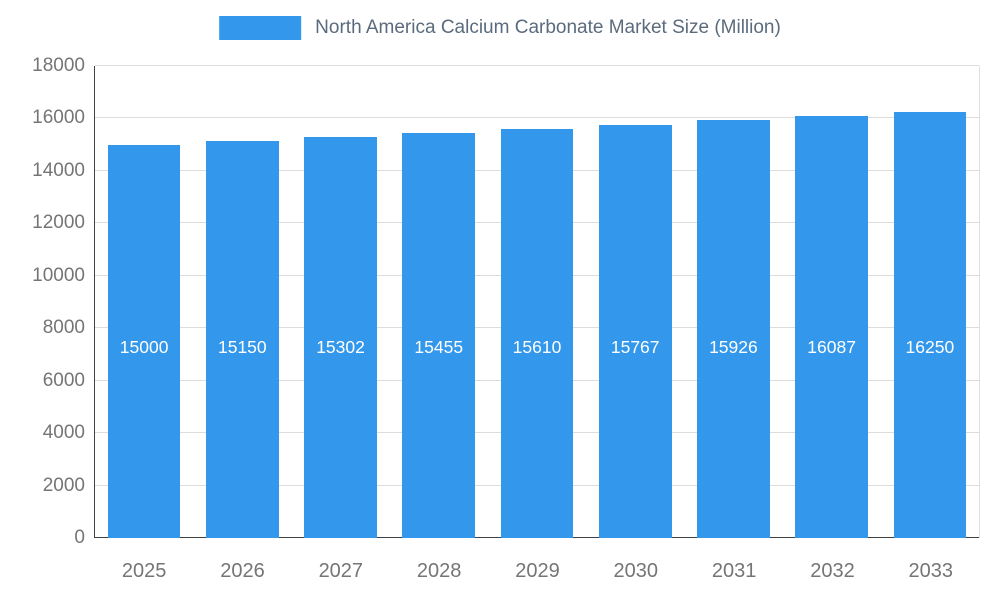 Image resolution: width=1000 pixels, height=600 pixels. I want to click on bar-2027: 15302, so click(340, 337).